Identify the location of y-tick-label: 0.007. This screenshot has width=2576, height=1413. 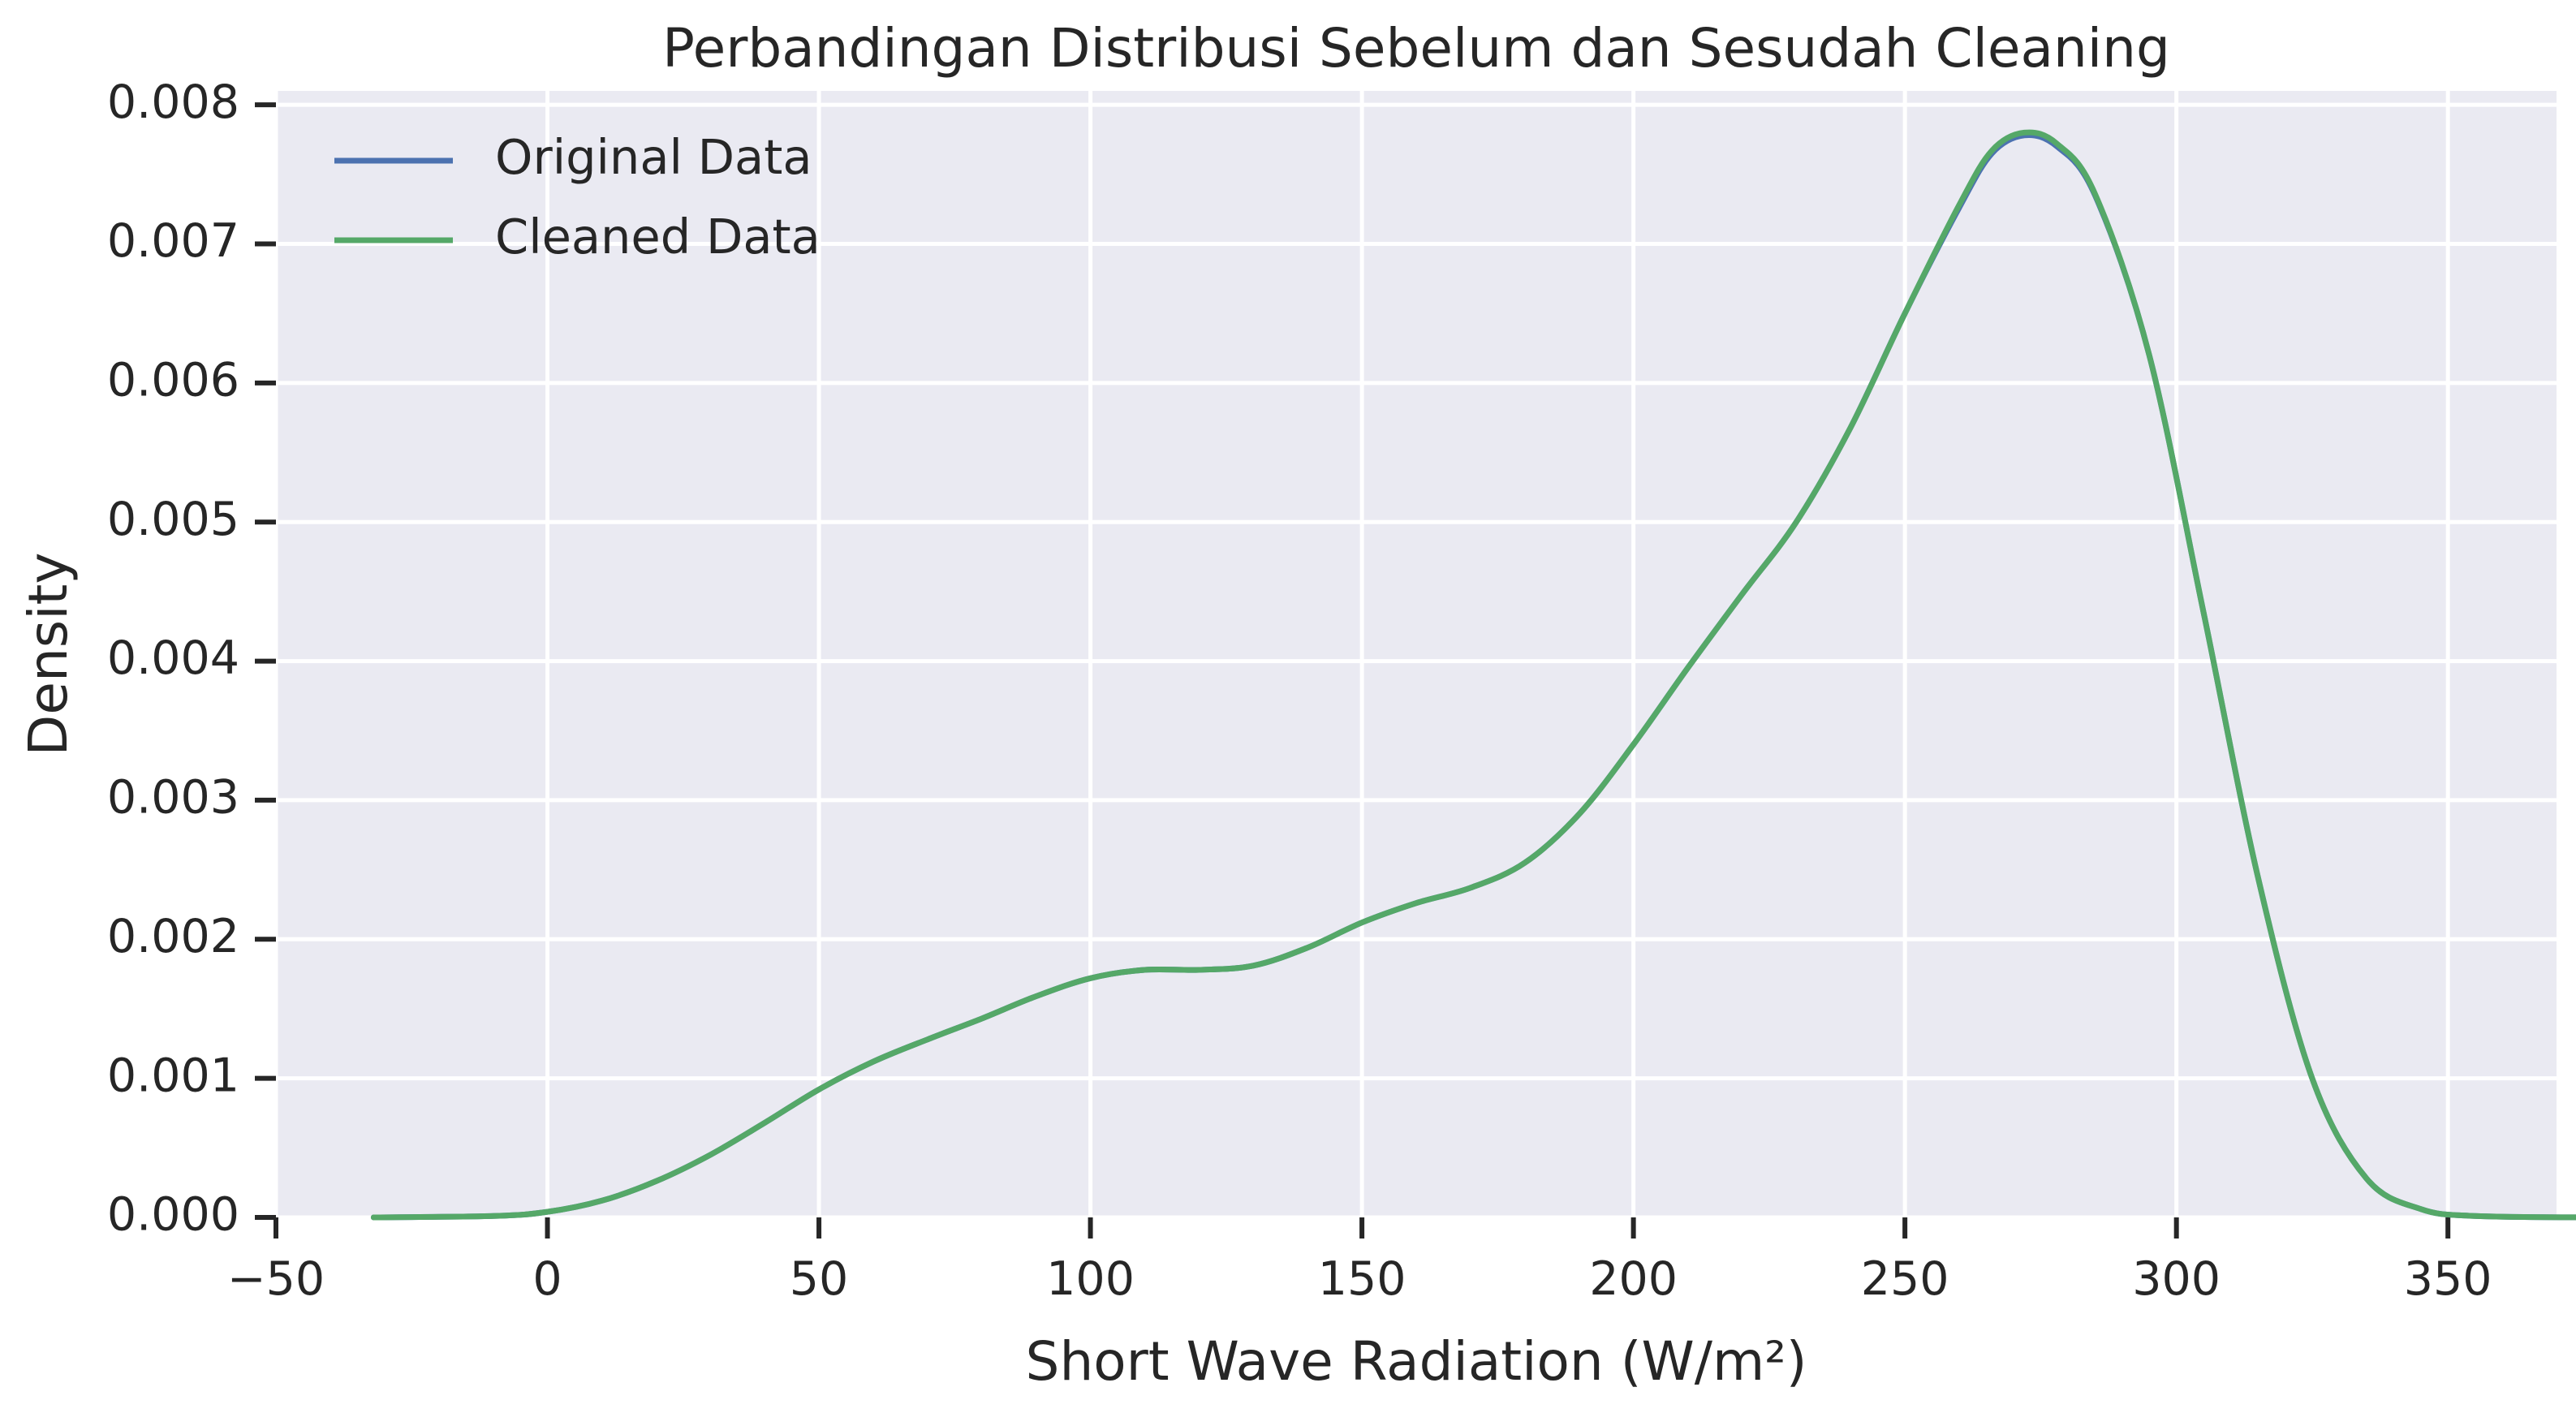
(173, 241).